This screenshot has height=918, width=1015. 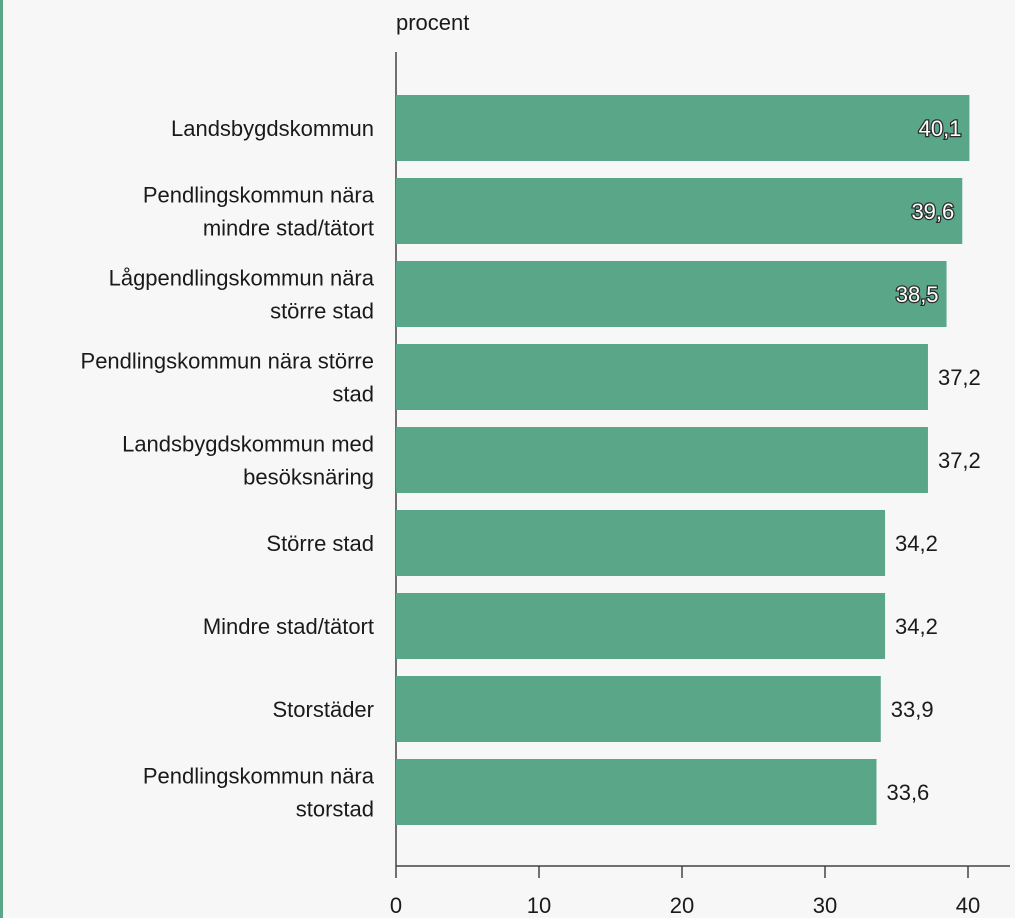 I want to click on category-label: storstad, so click(x=335, y=809).